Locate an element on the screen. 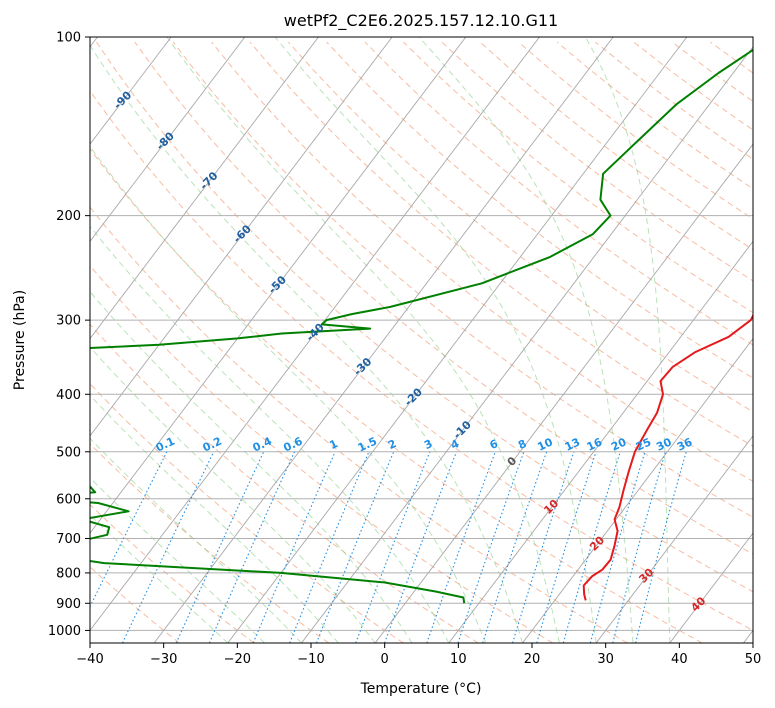  x-tick-label: 20 is located at coordinates (532, 659).